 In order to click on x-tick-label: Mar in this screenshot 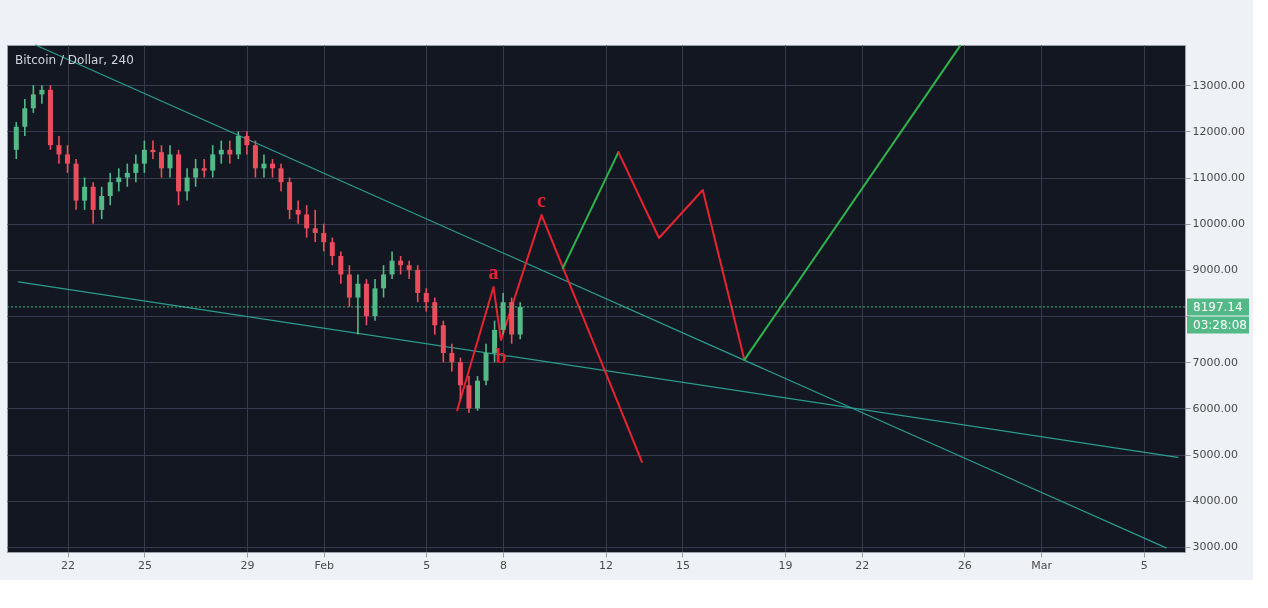, I will do `click(1042, 565)`.